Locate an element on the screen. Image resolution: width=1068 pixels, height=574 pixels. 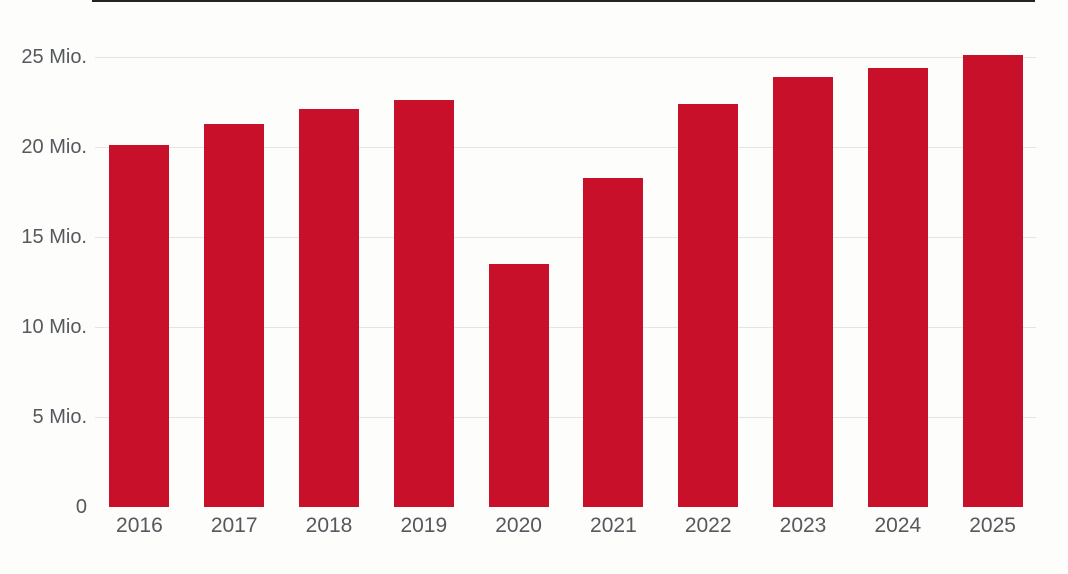
y-tick-label-25: 25 Mio. is located at coordinates (54, 57).